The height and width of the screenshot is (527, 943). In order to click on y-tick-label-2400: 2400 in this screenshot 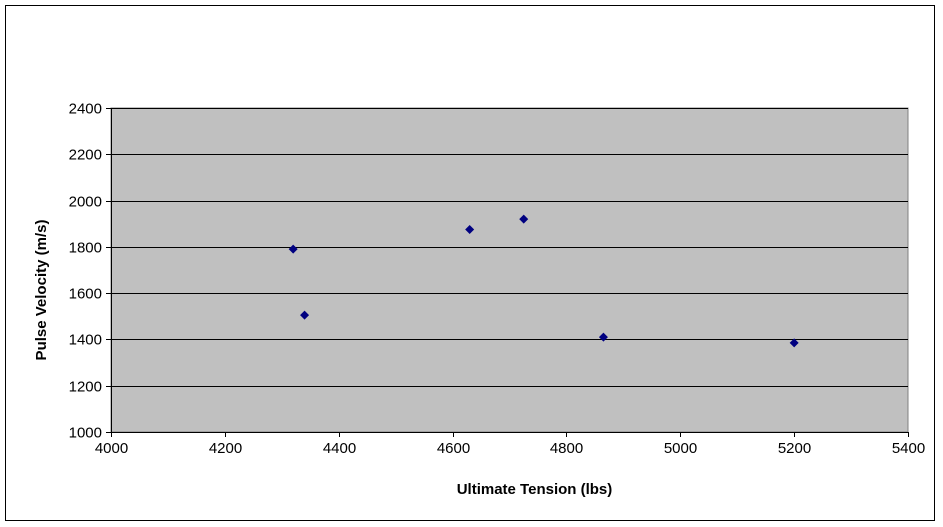, I will do `click(85, 109)`.